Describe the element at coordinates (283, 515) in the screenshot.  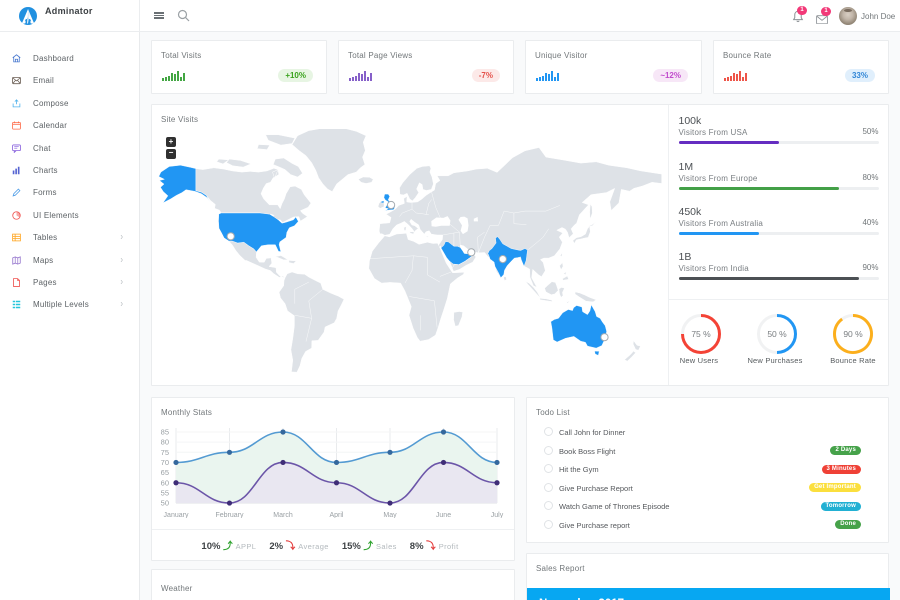
I see `svg-text: March` at that location.